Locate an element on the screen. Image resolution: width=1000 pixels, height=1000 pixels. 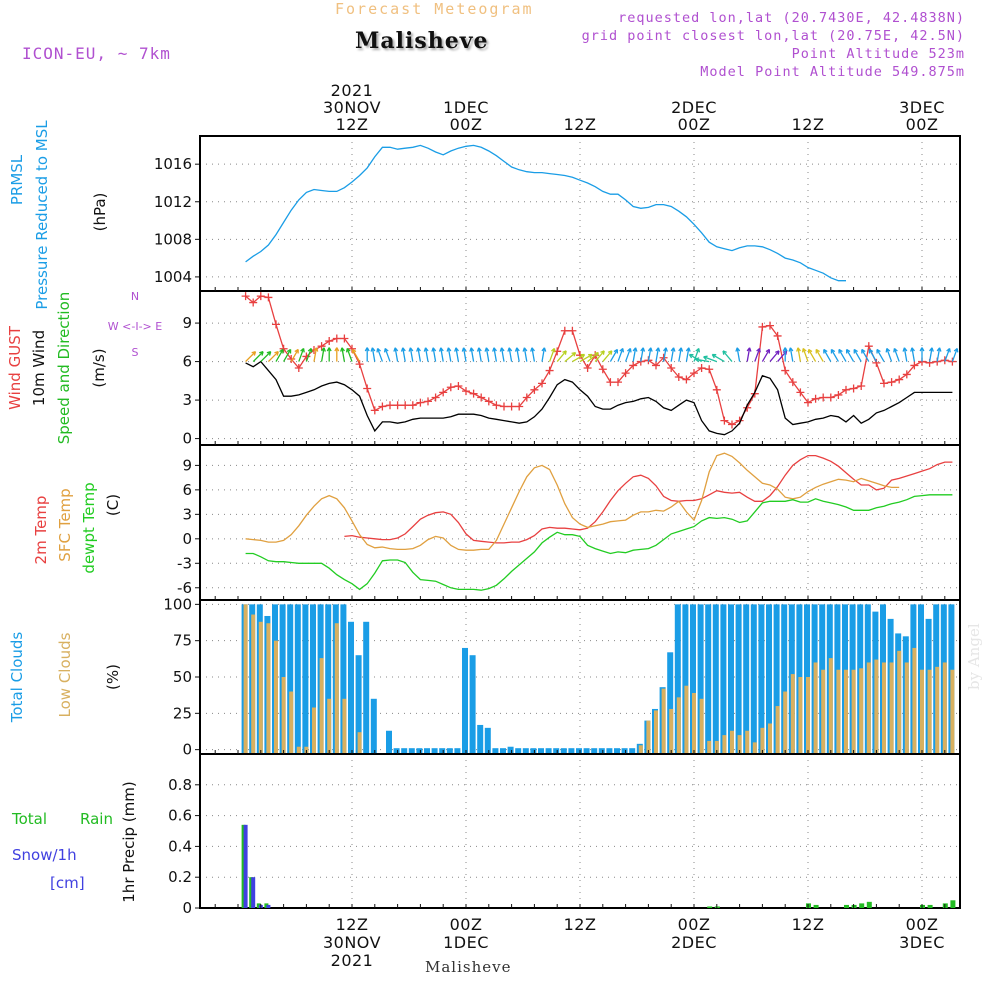
y-tick-label: 1012 is located at coordinates (173, 202).